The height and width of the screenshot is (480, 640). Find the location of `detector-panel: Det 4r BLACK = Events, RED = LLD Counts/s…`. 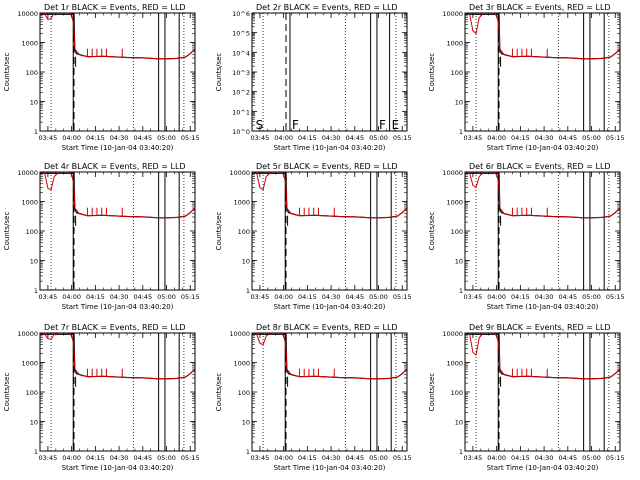

detector-panel: Det 4r BLACK = Events, RED = LLD Counts/s… is located at coordinates (101, 236).